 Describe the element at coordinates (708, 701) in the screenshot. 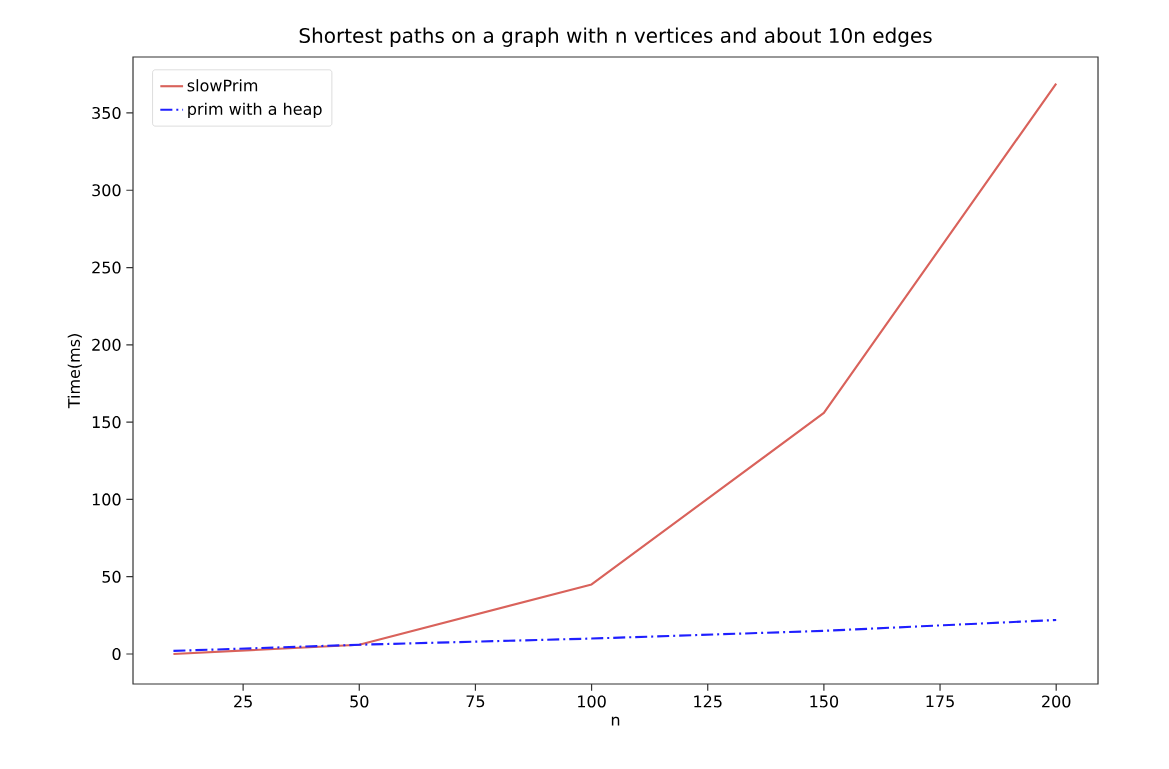

I see `x-tick-label: 125` at that location.